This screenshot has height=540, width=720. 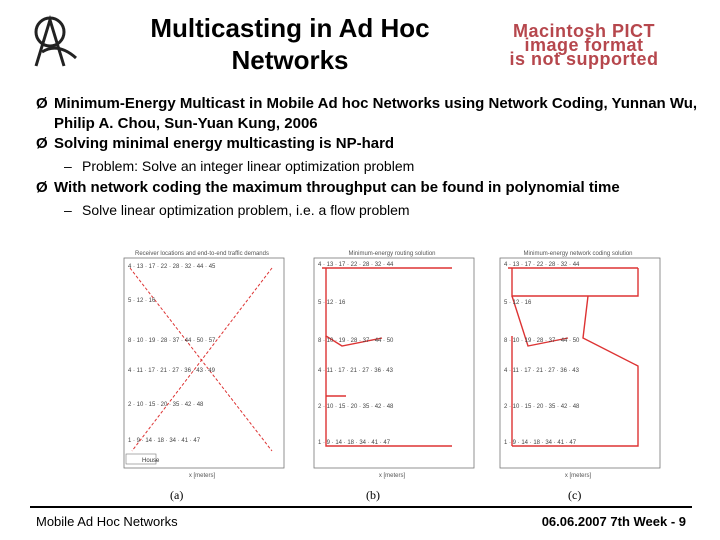 What do you see at coordinates (172, 371) in the screenshot?
I see `svg-text:4 · 11 · 17 · 21 · 27 · 36 · 4: 4 · 11 · 17 · 21 · 27 · 36 · 43 · 49` at bounding box center [172, 371].